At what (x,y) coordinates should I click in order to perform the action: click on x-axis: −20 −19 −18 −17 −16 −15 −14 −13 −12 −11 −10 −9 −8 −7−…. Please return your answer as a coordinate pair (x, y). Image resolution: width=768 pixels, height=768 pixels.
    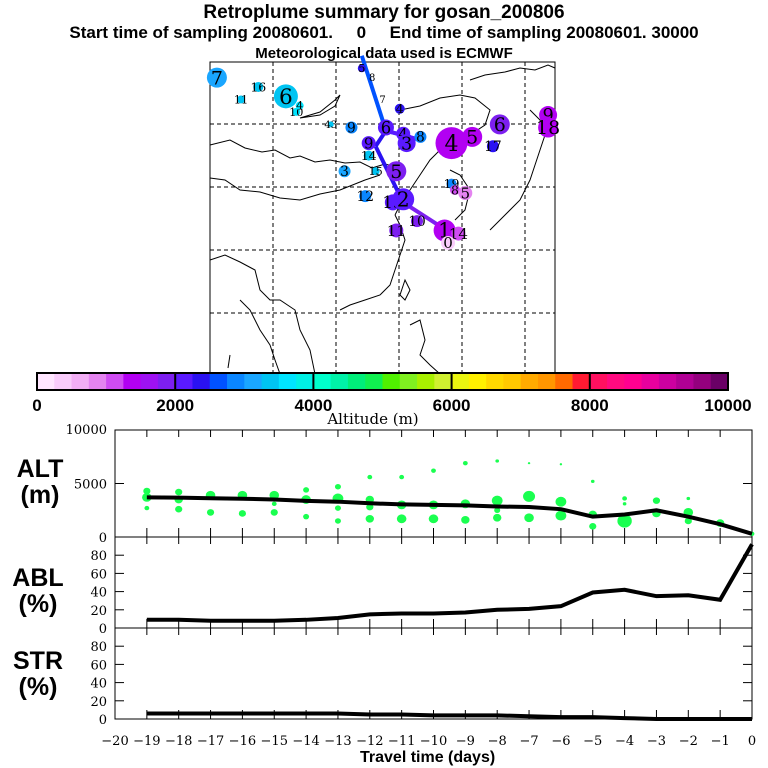
    Looking at the image, I should click on (428, 741).